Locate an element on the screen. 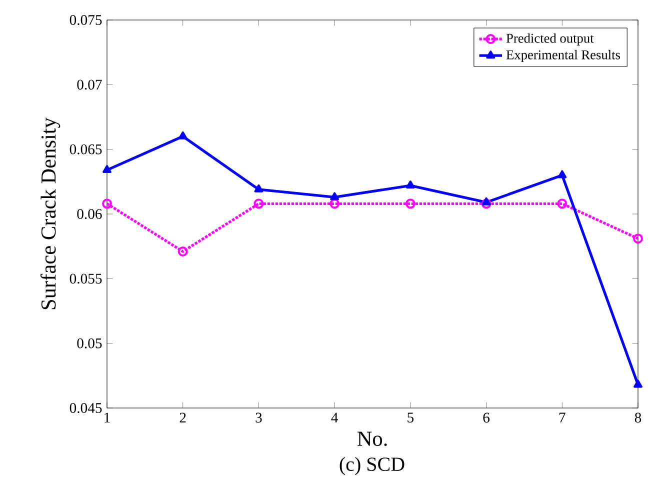  x-tick-label: 4 is located at coordinates (334, 417).